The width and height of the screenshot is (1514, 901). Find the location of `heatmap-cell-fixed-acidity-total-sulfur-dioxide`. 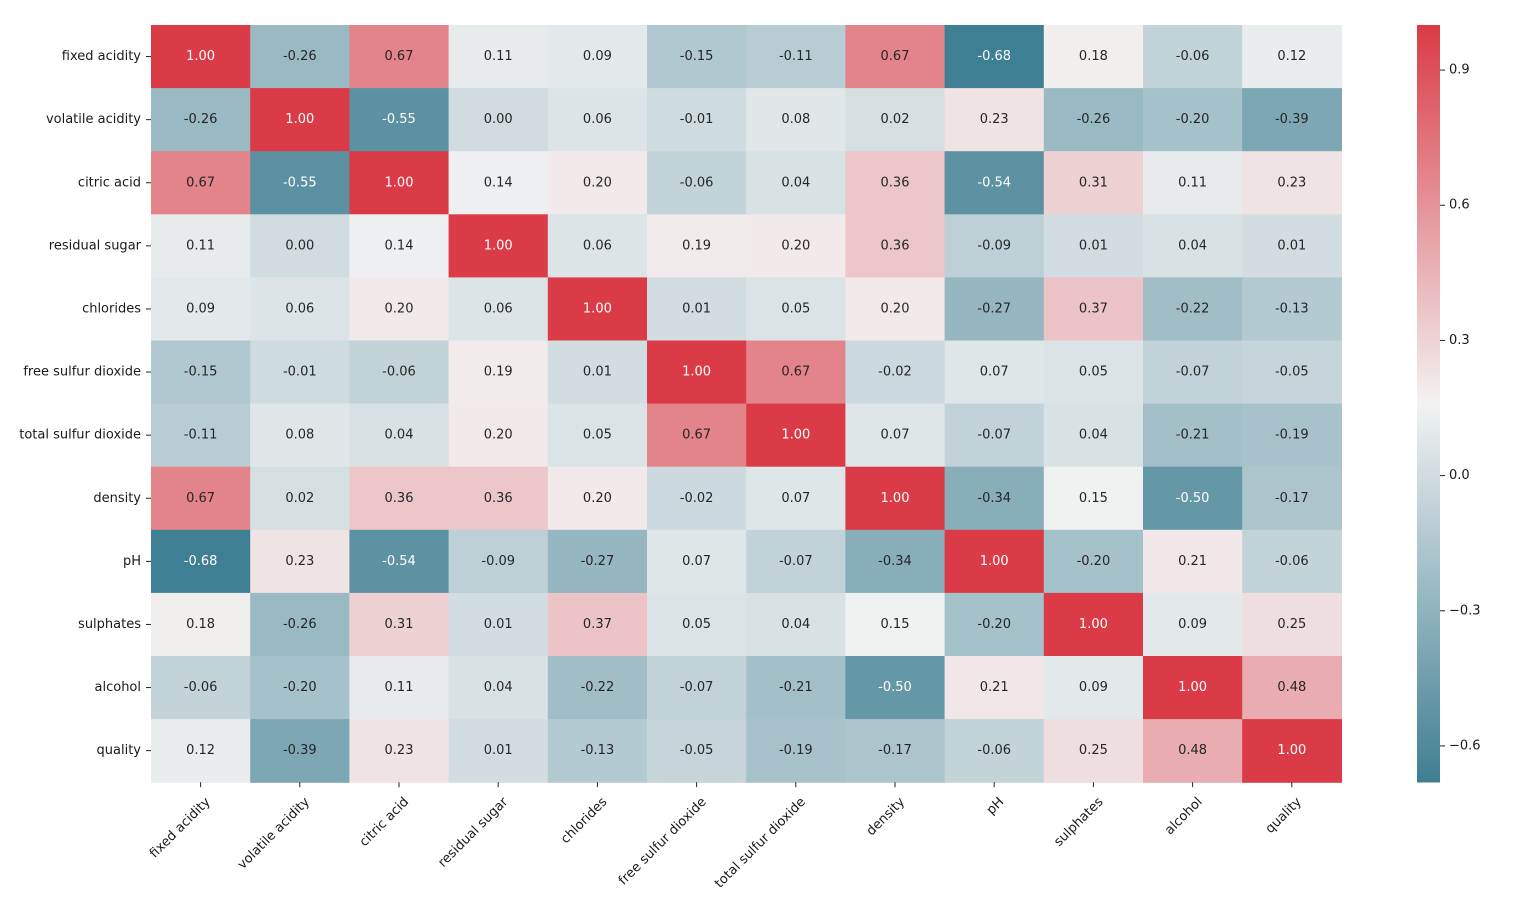

heatmap-cell-fixed-acidity-total-sulfur-dioxide is located at coordinates (796, 57).